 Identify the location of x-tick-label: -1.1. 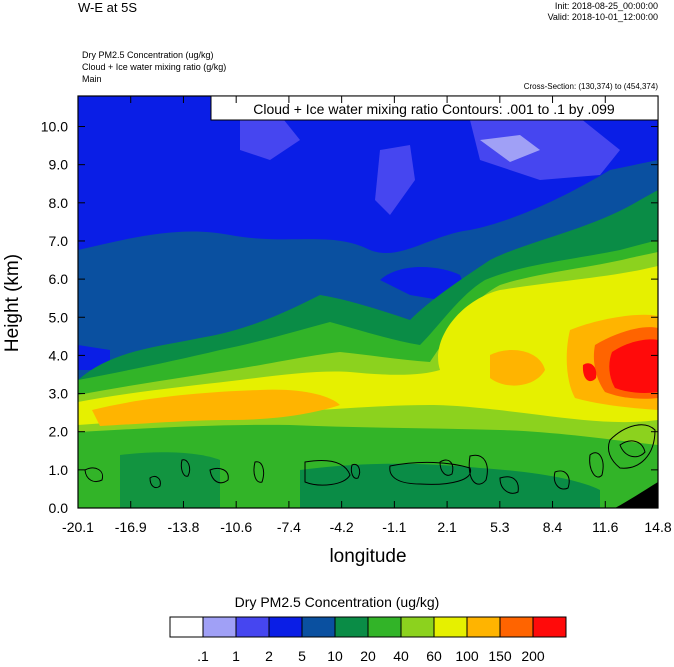
(394, 527).